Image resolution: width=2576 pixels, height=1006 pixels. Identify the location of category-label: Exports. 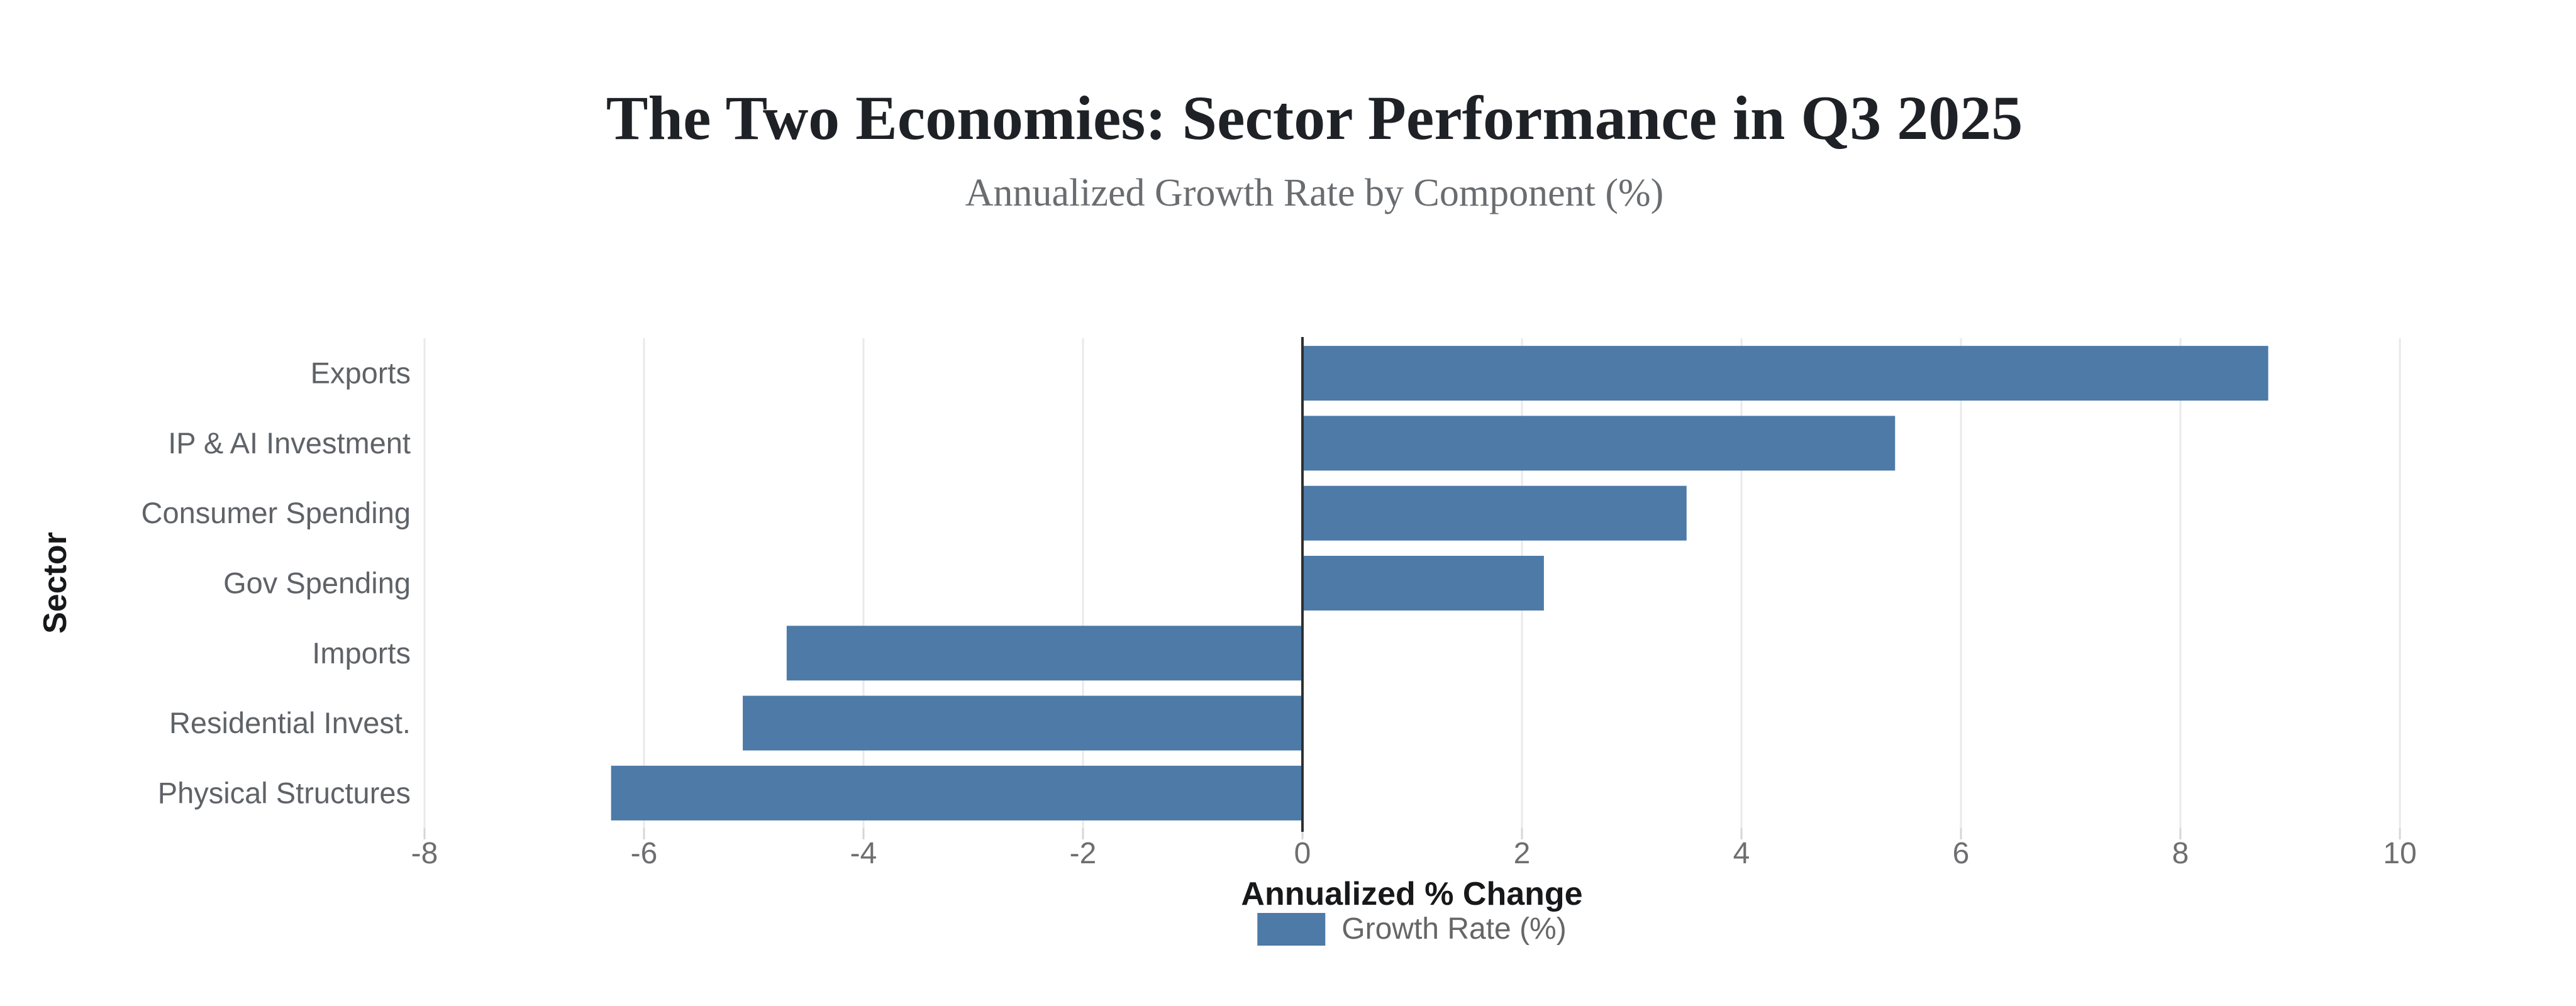
(361, 374).